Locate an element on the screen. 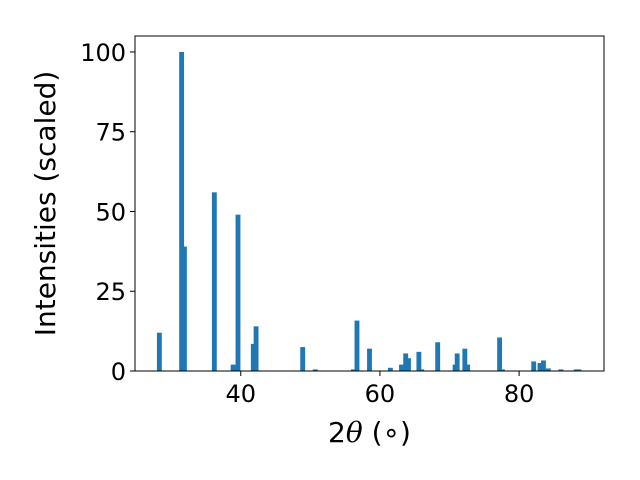  x-axis-ticks: 40 60 80 is located at coordinates (379, 389).